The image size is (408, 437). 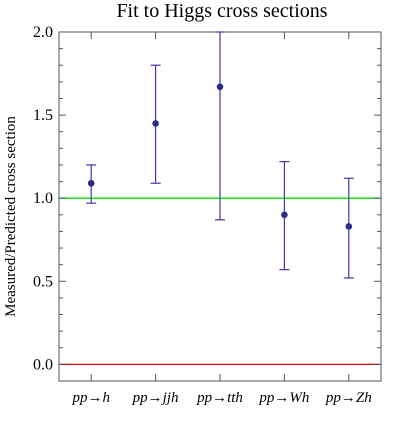 I want to click on y-tick-label: 0.0, so click(x=43, y=364).